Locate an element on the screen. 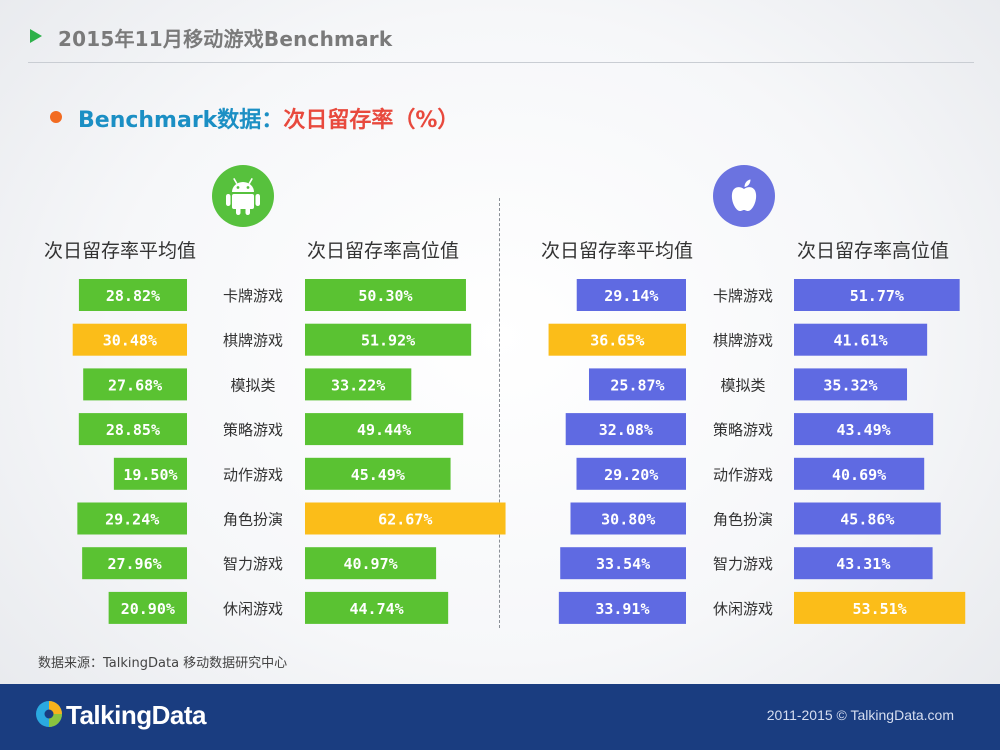 The image size is (1000, 750). ios-avg-value-label: 33.91% is located at coordinates (622, 609).